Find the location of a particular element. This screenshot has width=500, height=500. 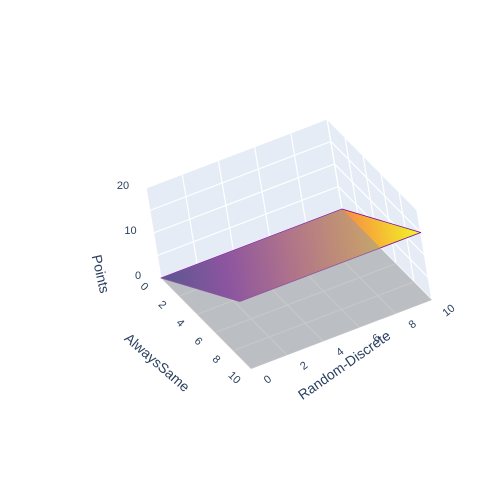

x-tick-label: 4 is located at coordinates (180, 323).